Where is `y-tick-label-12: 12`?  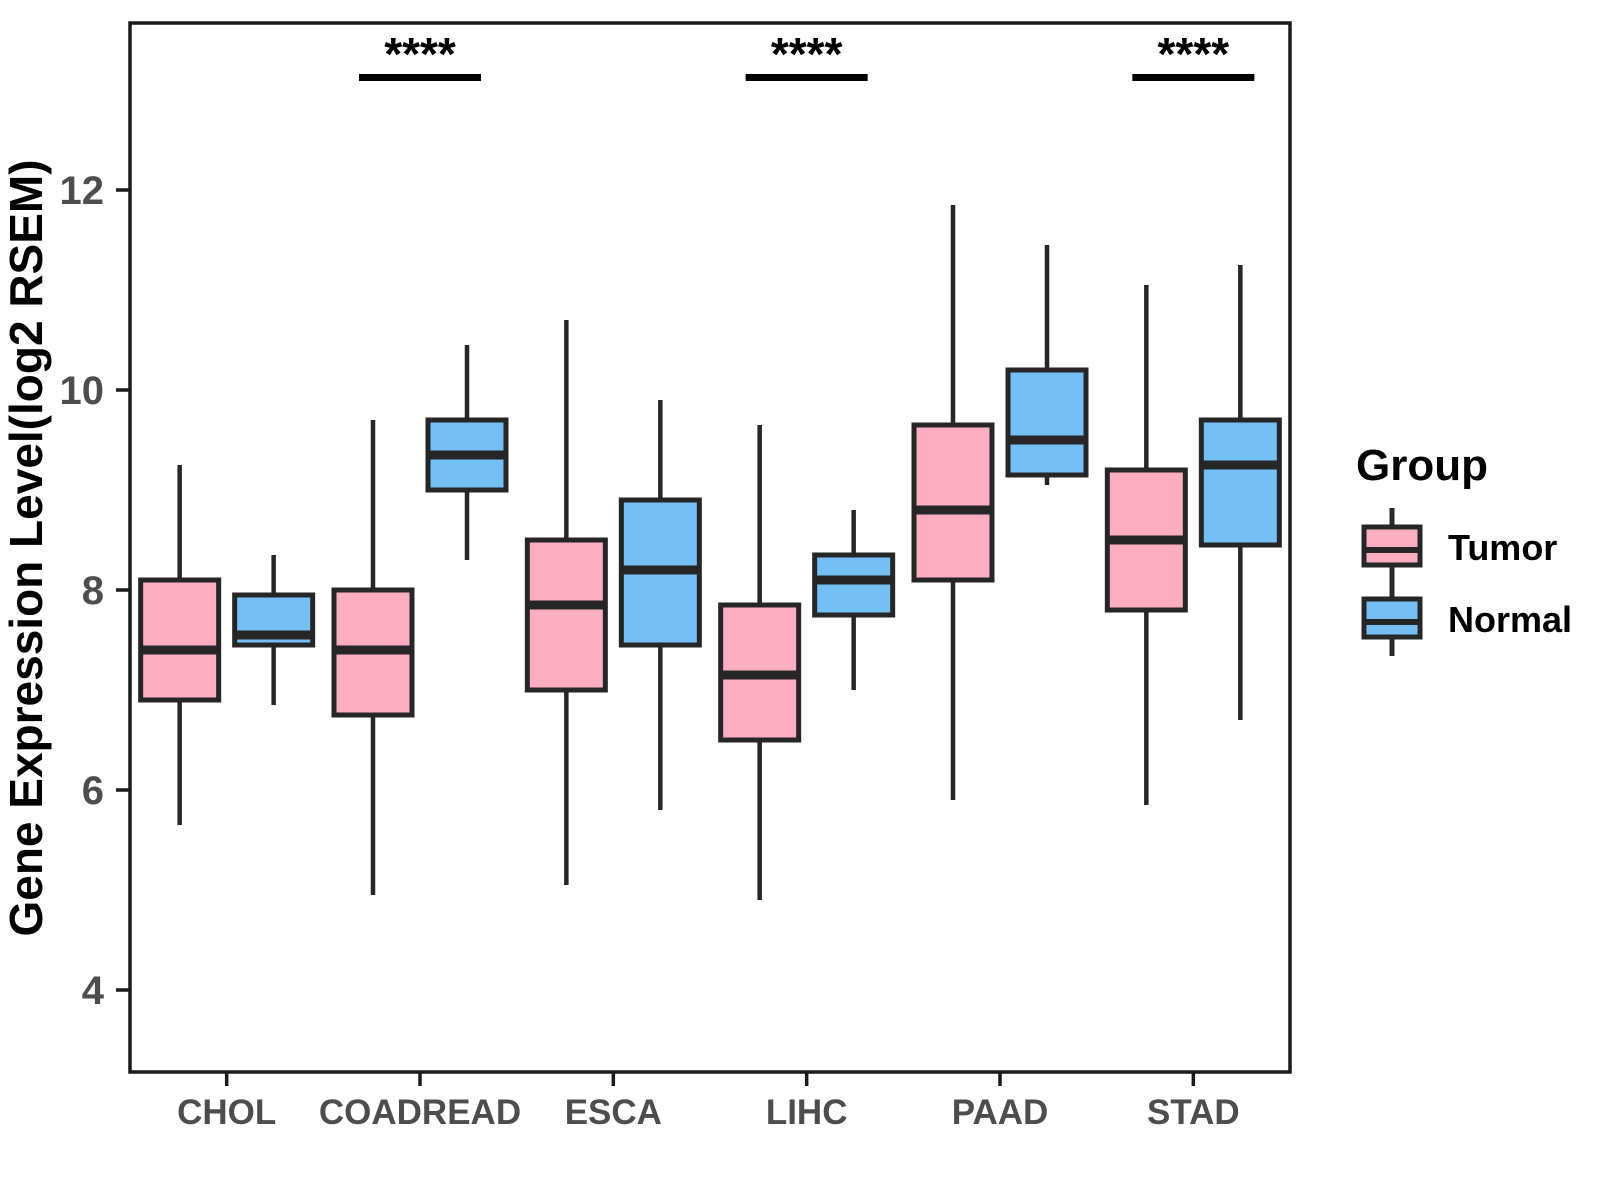 y-tick-label-12: 12 is located at coordinates (82, 191).